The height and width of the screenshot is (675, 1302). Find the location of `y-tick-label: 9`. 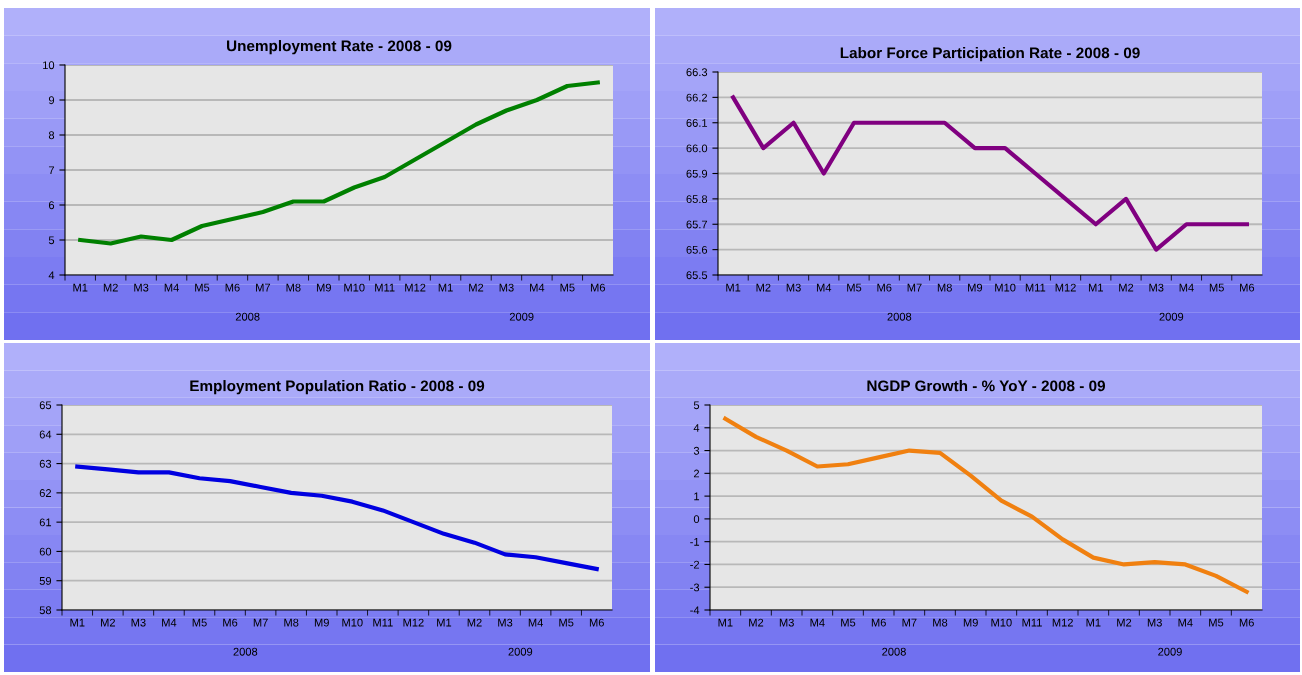

y-tick-label: 9 is located at coordinates (51, 100).